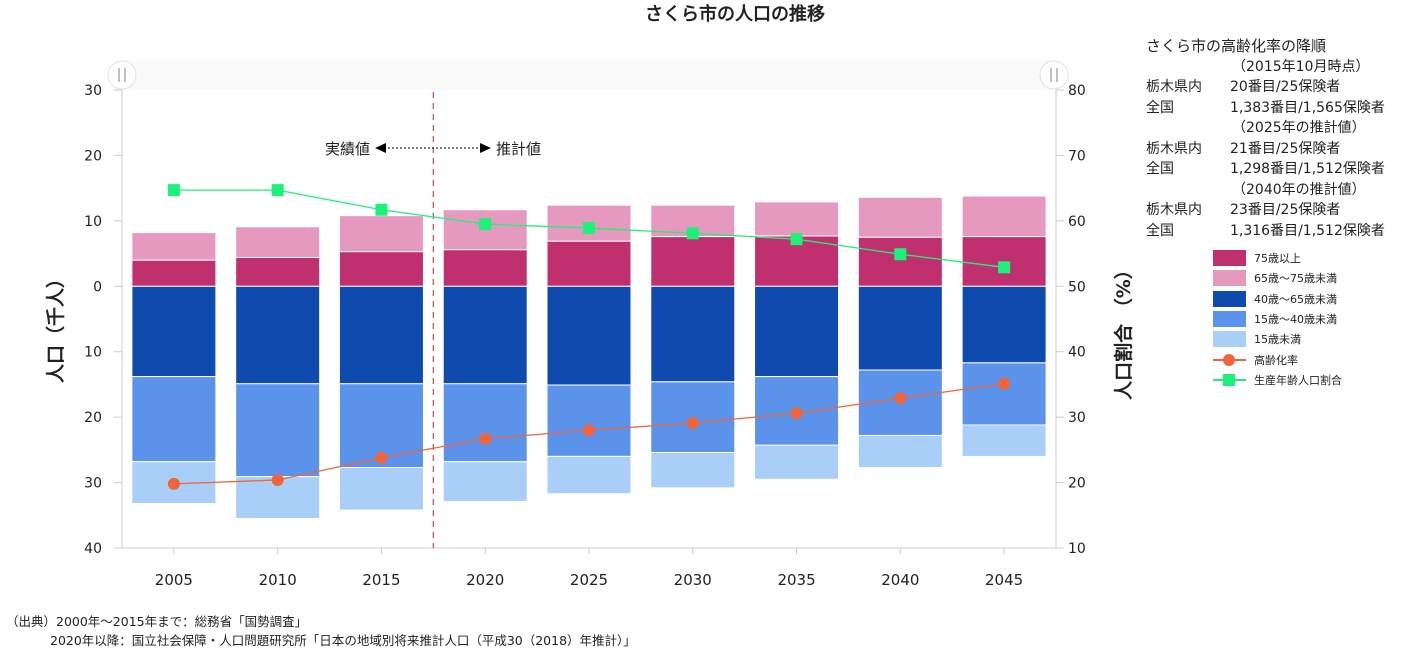 This screenshot has width=1401, height=650. I want to click on block-heading: （2025年の推計値）, so click(1299, 128).